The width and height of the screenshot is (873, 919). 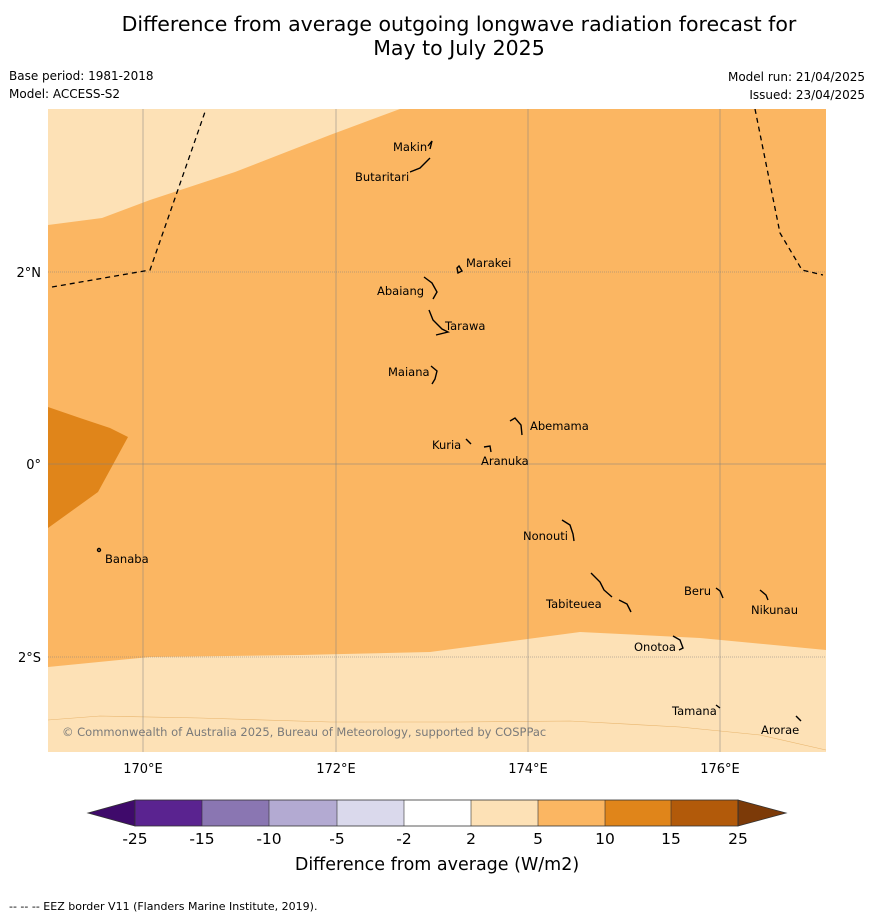 I want to click on label-abemama: Abemama, so click(x=559, y=426).